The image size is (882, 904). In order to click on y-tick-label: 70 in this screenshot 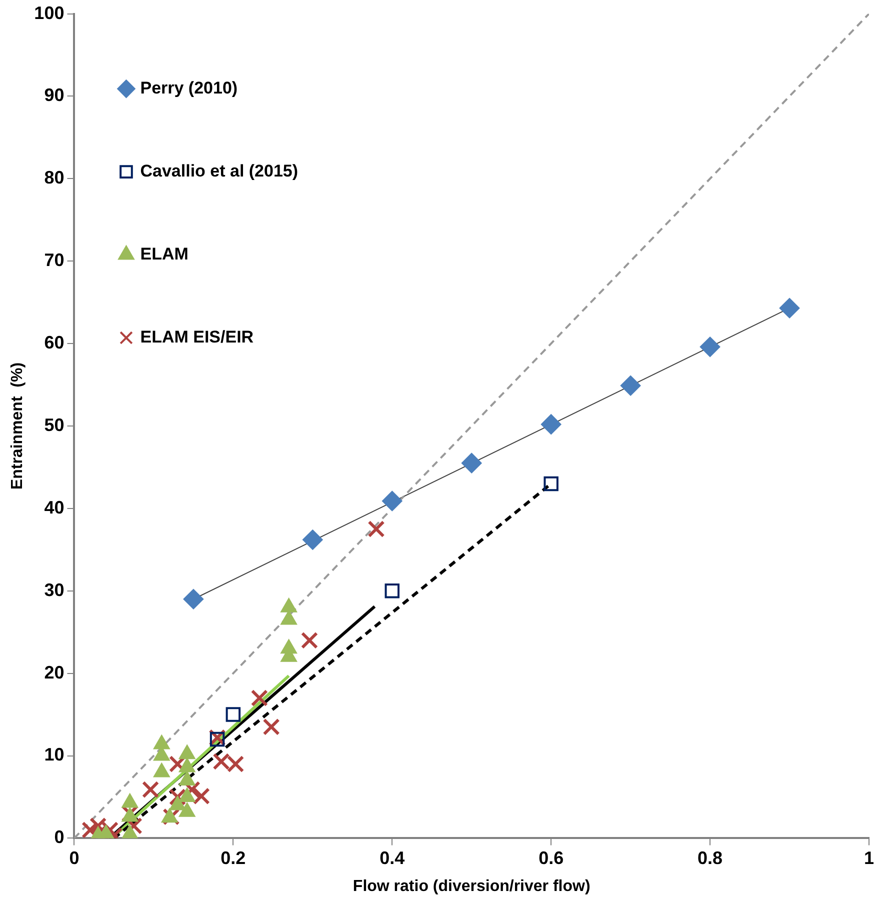, I will do `click(54, 260)`.